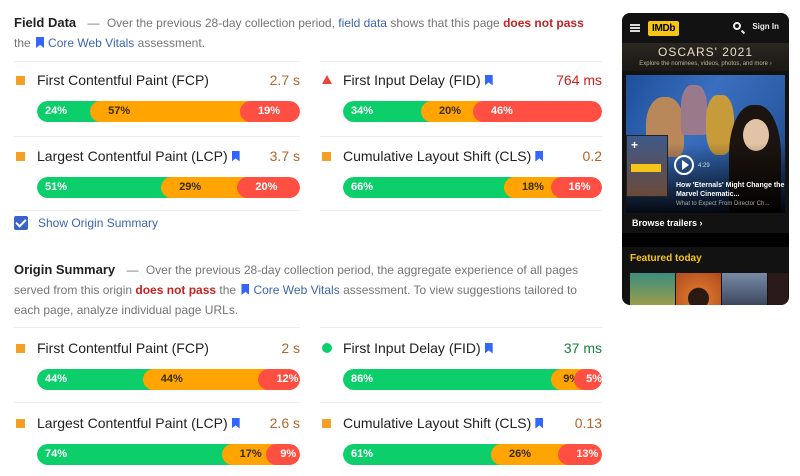 The height and width of the screenshot is (476, 800). Describe the element at coordinates (694, 110) in the screenshot. I see `hero-figure` at that location.